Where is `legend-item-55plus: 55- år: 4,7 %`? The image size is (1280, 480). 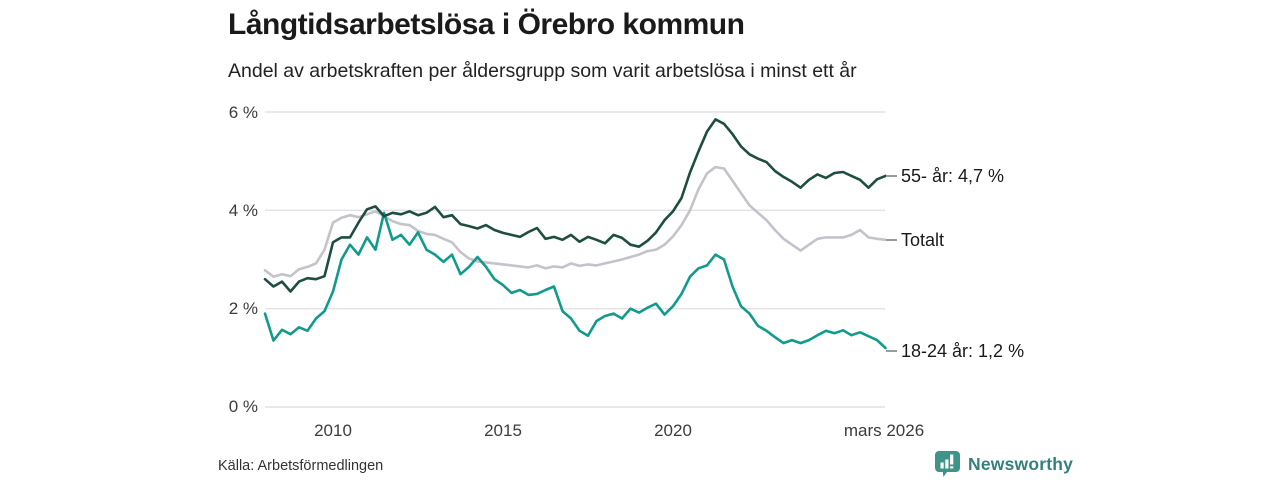
legend-item-55plus: 55- år: 4,7 % is located at coordinates (945, 176).